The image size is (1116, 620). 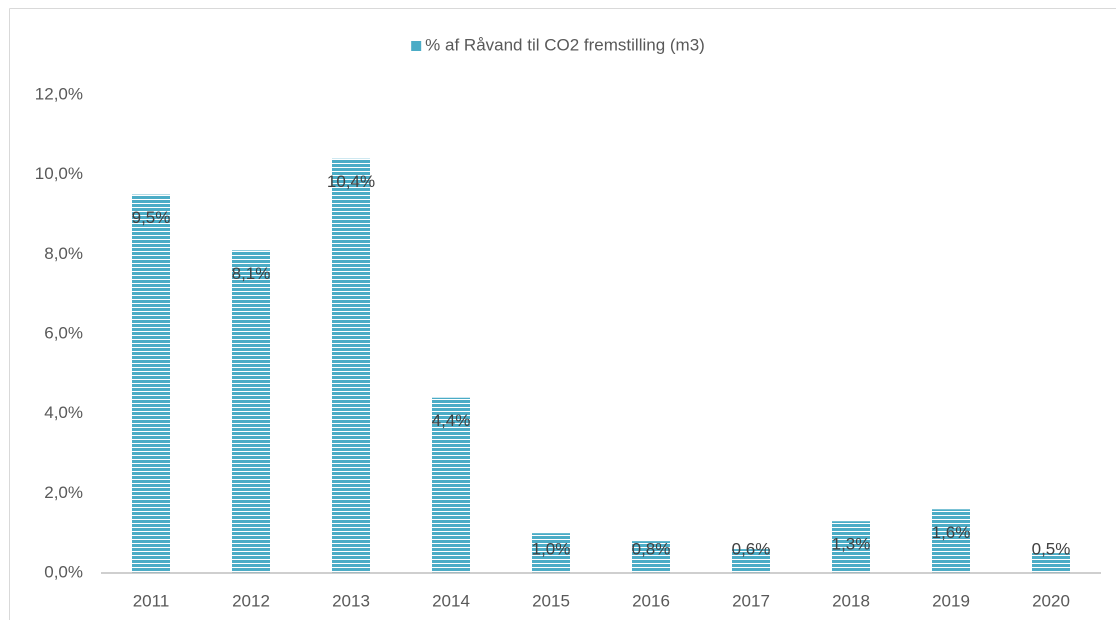 What do you see at coordinates (751, 600) in the screenshot?
I see `x-tick-label: 2017` at bounding box center [751, 600].